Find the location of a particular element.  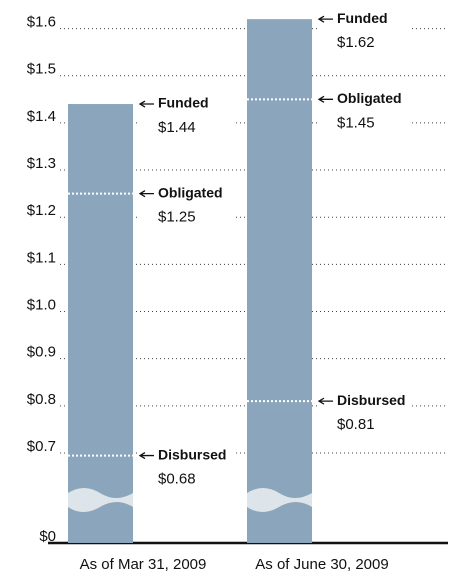

value-label: $1.44 is located at coordinates (177, 127).